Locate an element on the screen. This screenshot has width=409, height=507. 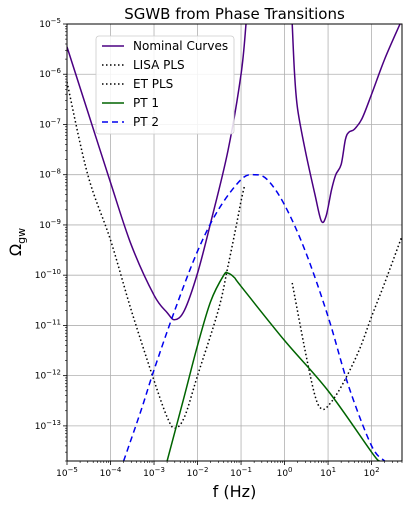
legend-label: LISA PLS is located at coordinates (159, 65).